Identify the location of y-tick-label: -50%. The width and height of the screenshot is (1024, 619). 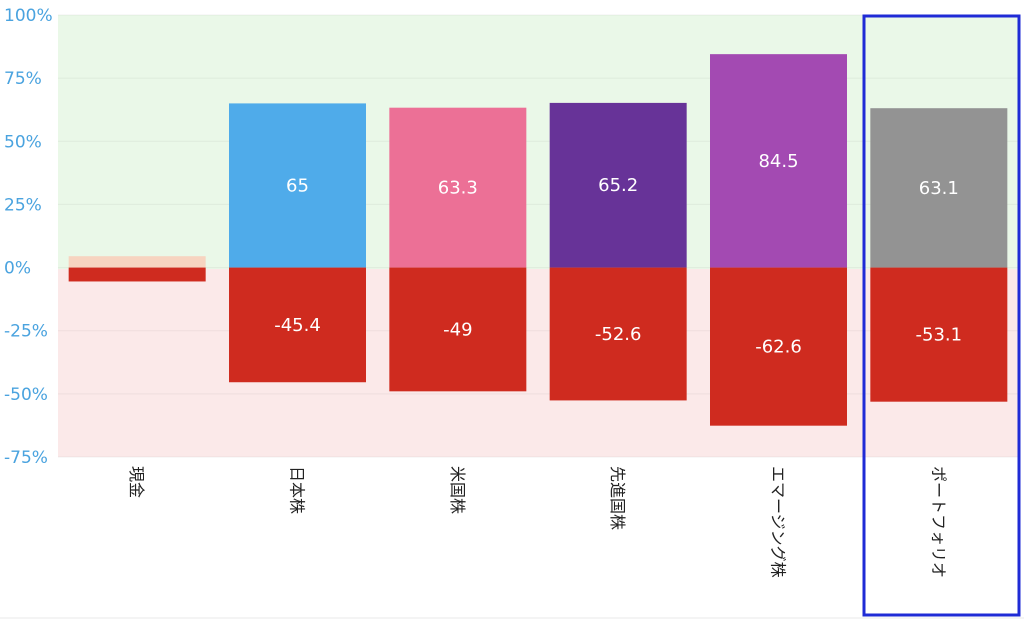
(26, 395).